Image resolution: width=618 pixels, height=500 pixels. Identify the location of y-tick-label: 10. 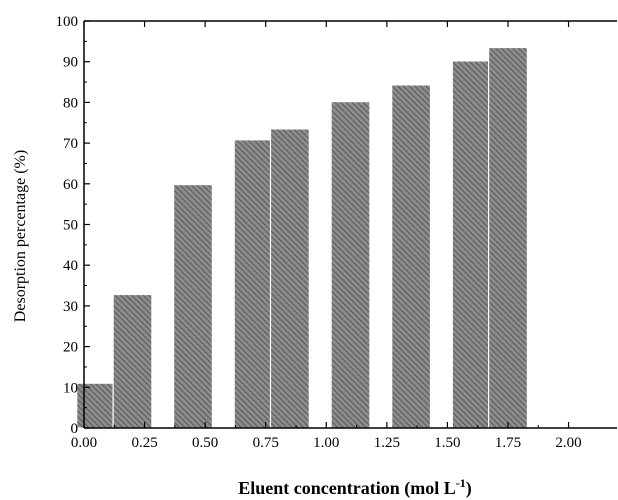
(70, 388).